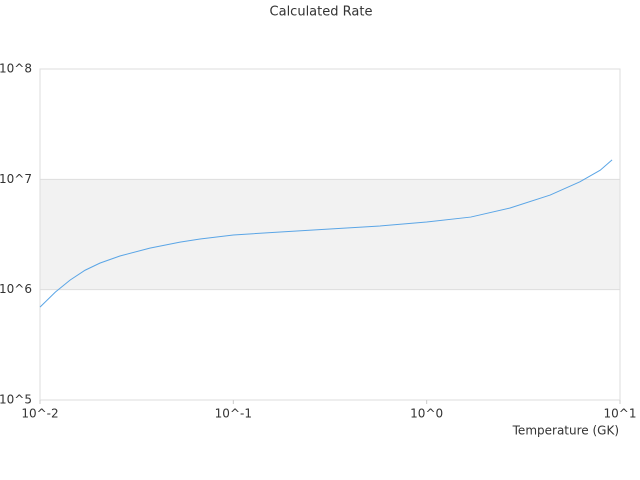  Describe the element at coordinates (321, 12) in the screenshot. I see `chart-title: Calculated Rate` at that location.